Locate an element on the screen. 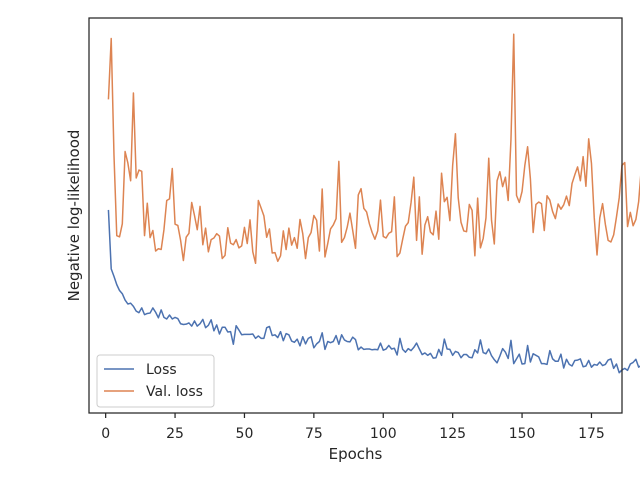 The width and height of the screenshot is (640, 480). x-tick-label: 25 is located at coordinates (175, 434).